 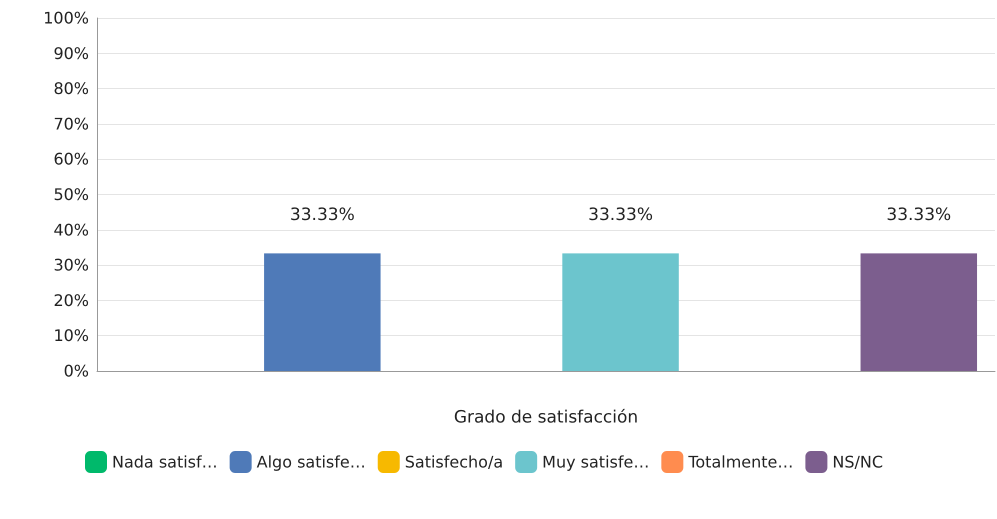 What do you see at coordinates (546, 418) in the screenshot?
I see `x-axis-title: Grado de satisfacción` at bounding box center [546, 418].